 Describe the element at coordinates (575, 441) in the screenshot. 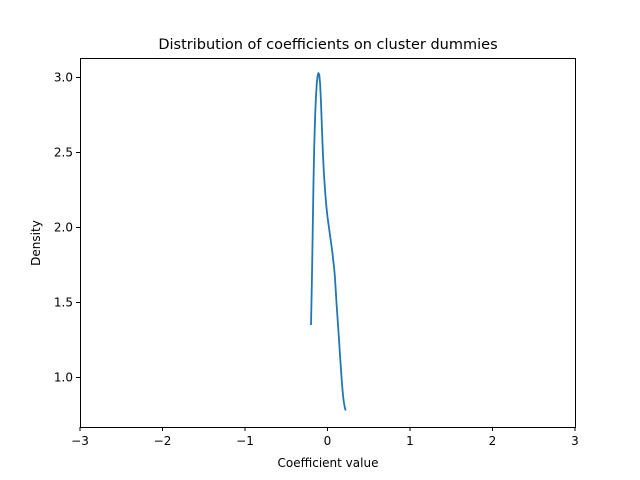

I see `x-tick-label: 3` at that location.